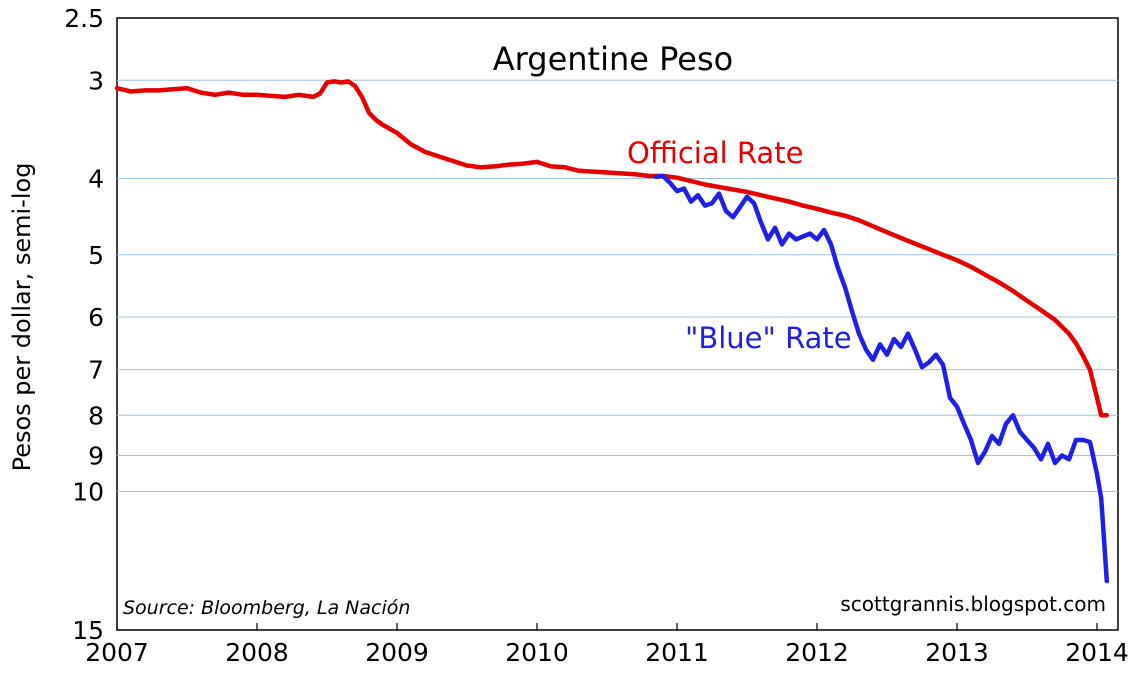 The height and width of the screenshot is (682, 1140). I want to click on annotation-official-rate: Official Rate, so click(715, 153).